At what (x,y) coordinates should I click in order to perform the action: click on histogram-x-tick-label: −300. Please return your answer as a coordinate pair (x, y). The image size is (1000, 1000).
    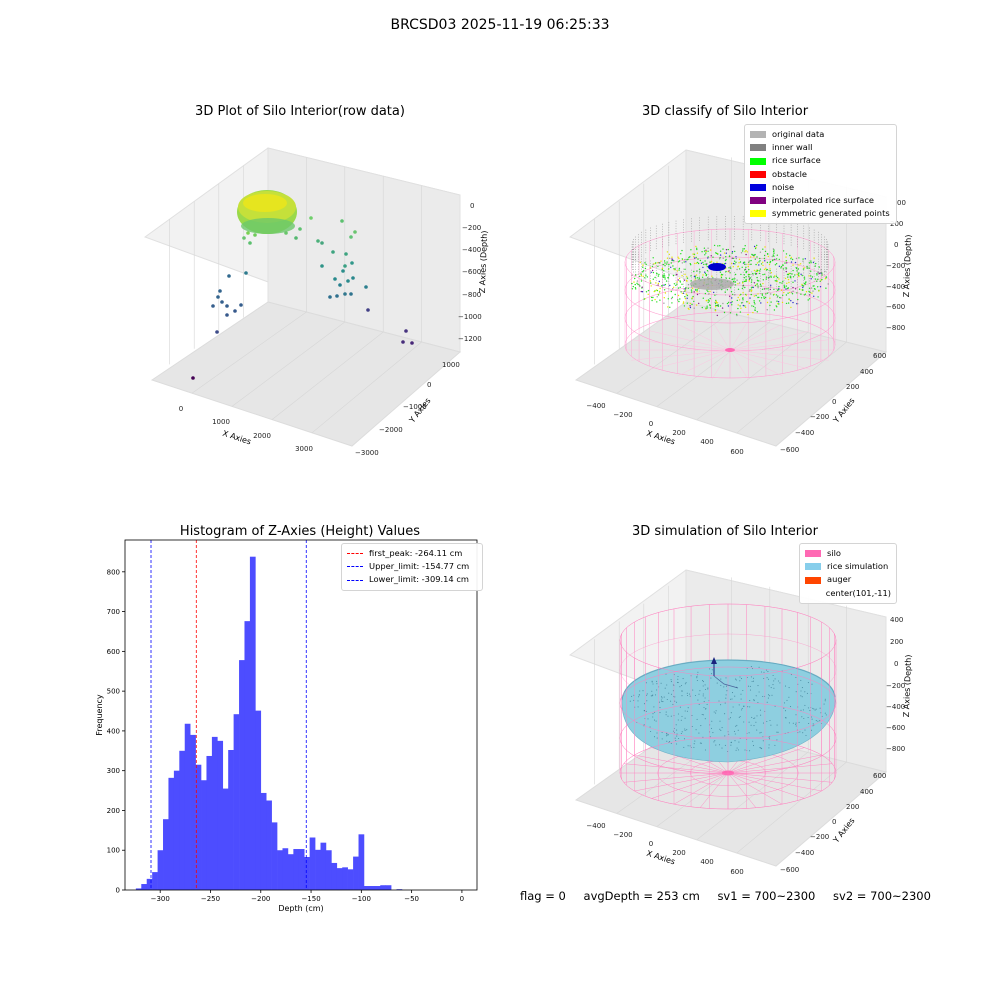
    Looking at the image, I should click on (160, 899).